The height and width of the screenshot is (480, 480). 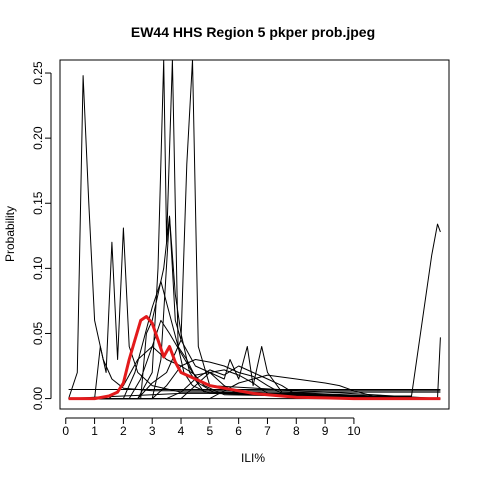 I want to click on x-tick-label: 1, so click(x=94, y=431).